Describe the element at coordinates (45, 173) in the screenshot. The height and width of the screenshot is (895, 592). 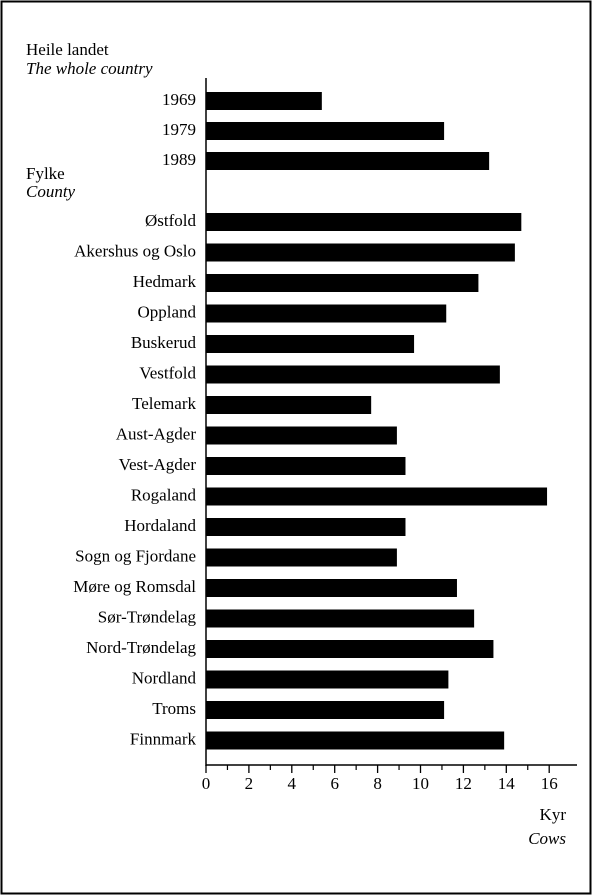
I see `group-label: Fylke` at that location.